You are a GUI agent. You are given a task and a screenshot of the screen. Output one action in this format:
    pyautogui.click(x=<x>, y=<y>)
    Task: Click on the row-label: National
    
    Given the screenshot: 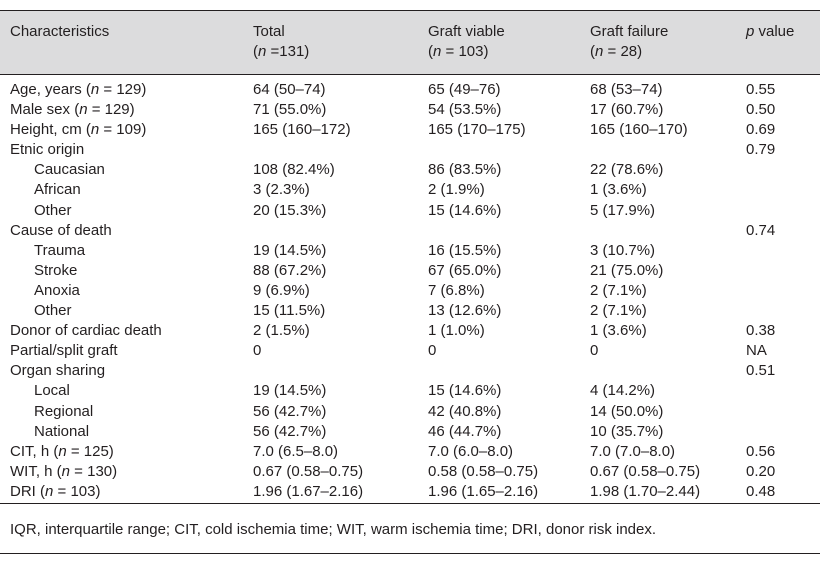 What is the action you would take?
    pyautogui.click(x=62, y=431)
    